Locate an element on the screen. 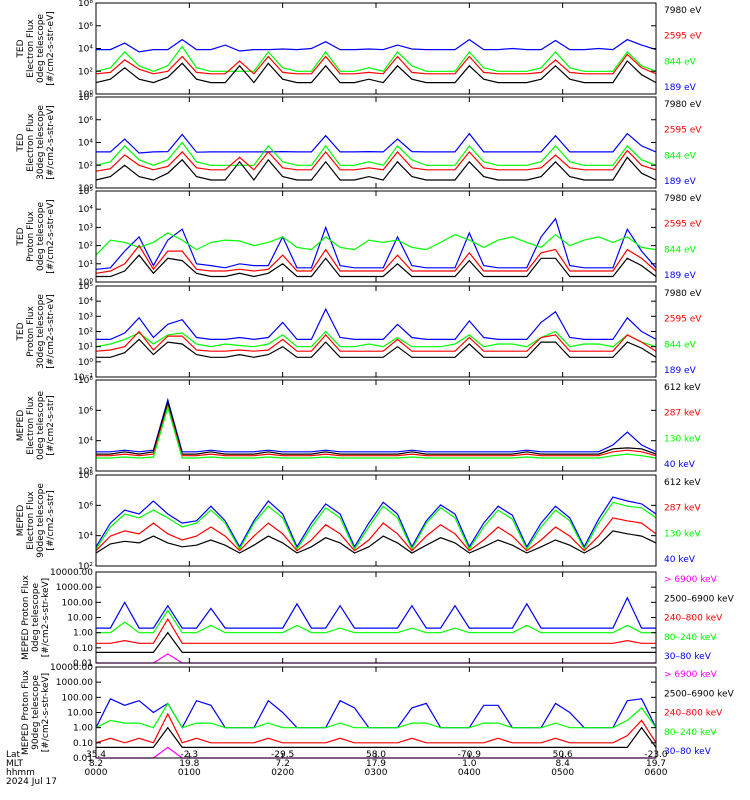 The height and width of the screenshot is (800, 750). footer-tick-column: 35.4 8.2 0000 is located at coordinates (96, 764).